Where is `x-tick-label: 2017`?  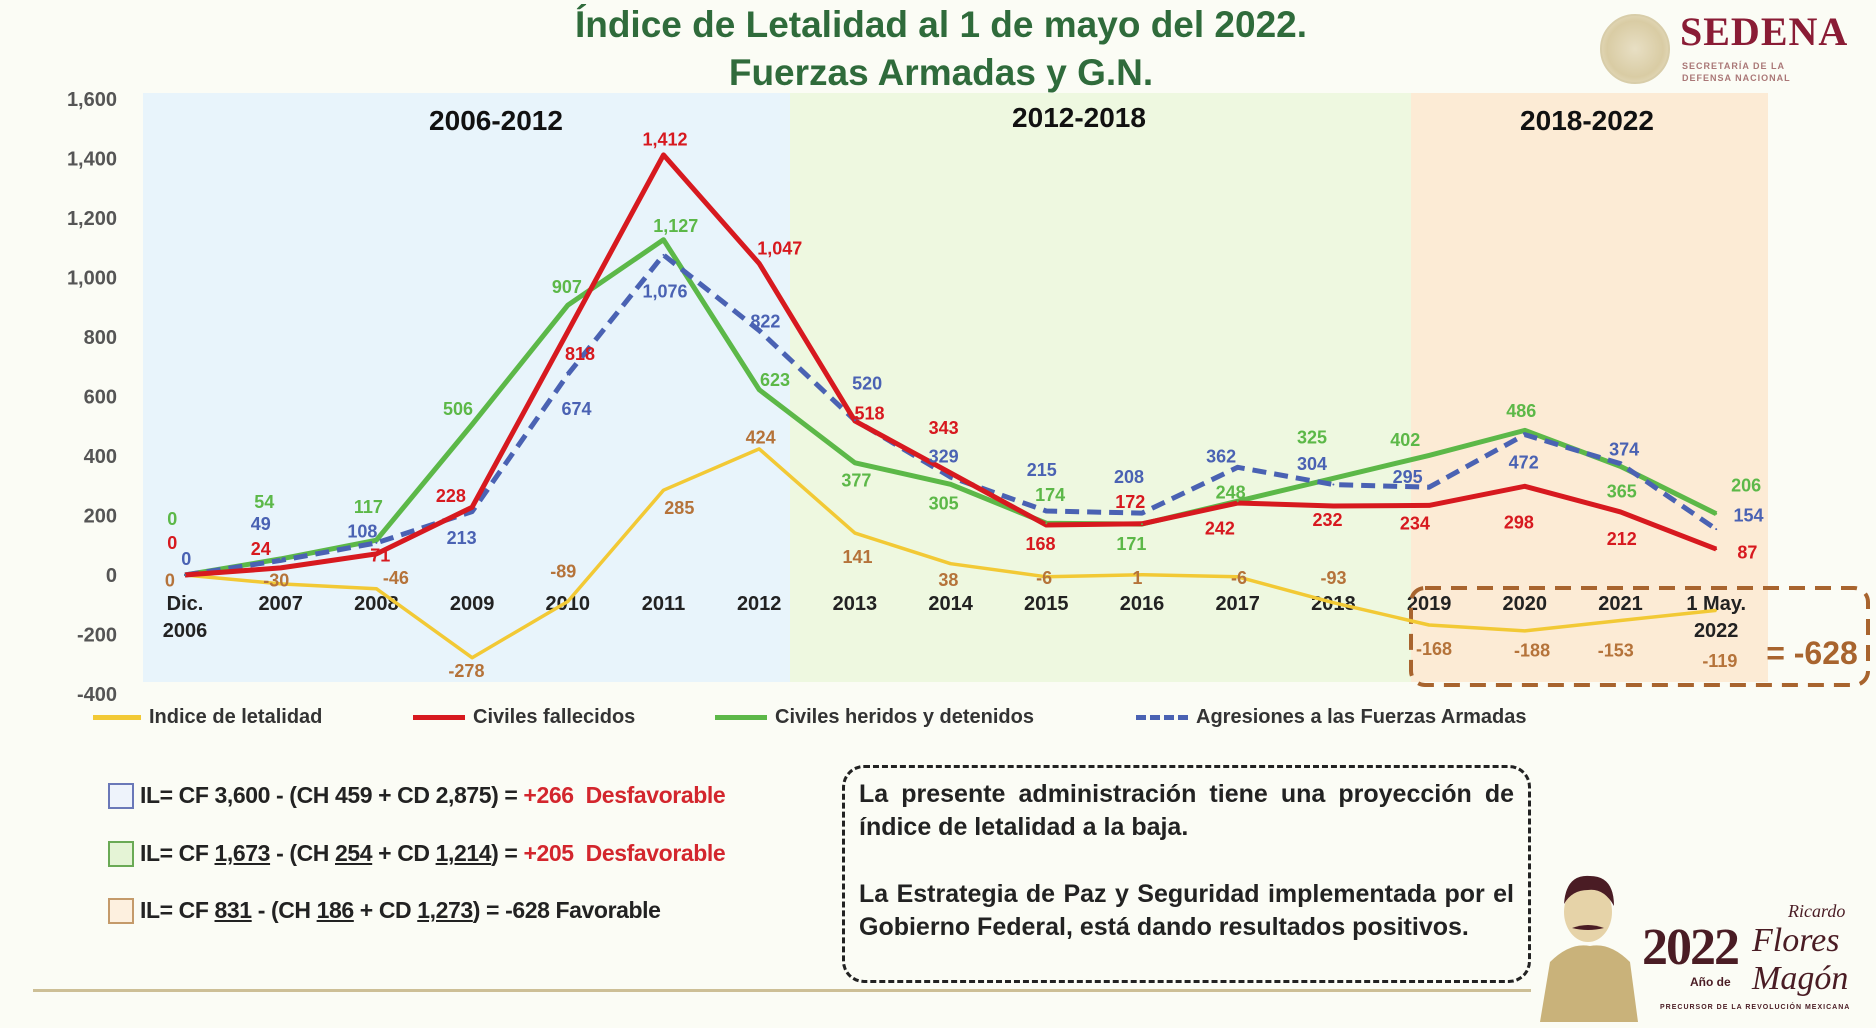 x-tick-label: 2017 is located at coordinates (1237, 604).